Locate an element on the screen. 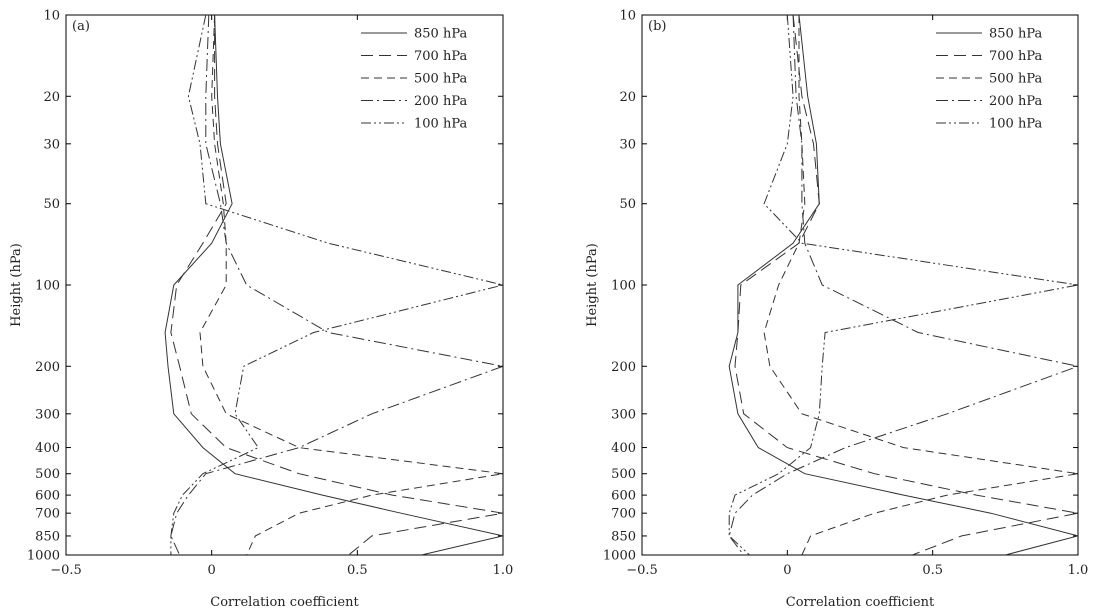  panel-label: (a) is located at coordinates (81, 26).